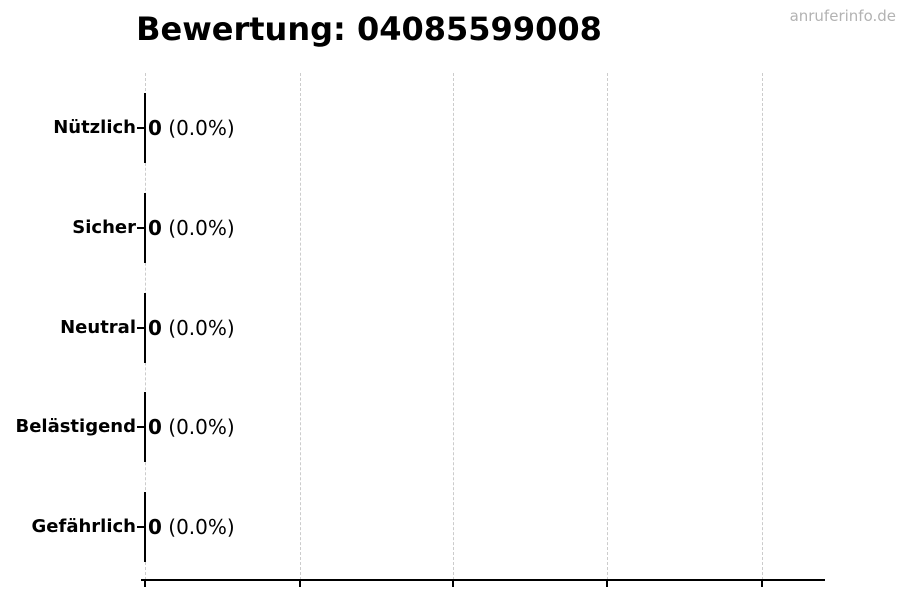 The image size is (900, 600). I want to click on category-label: Belästigend, so click(75, 426).